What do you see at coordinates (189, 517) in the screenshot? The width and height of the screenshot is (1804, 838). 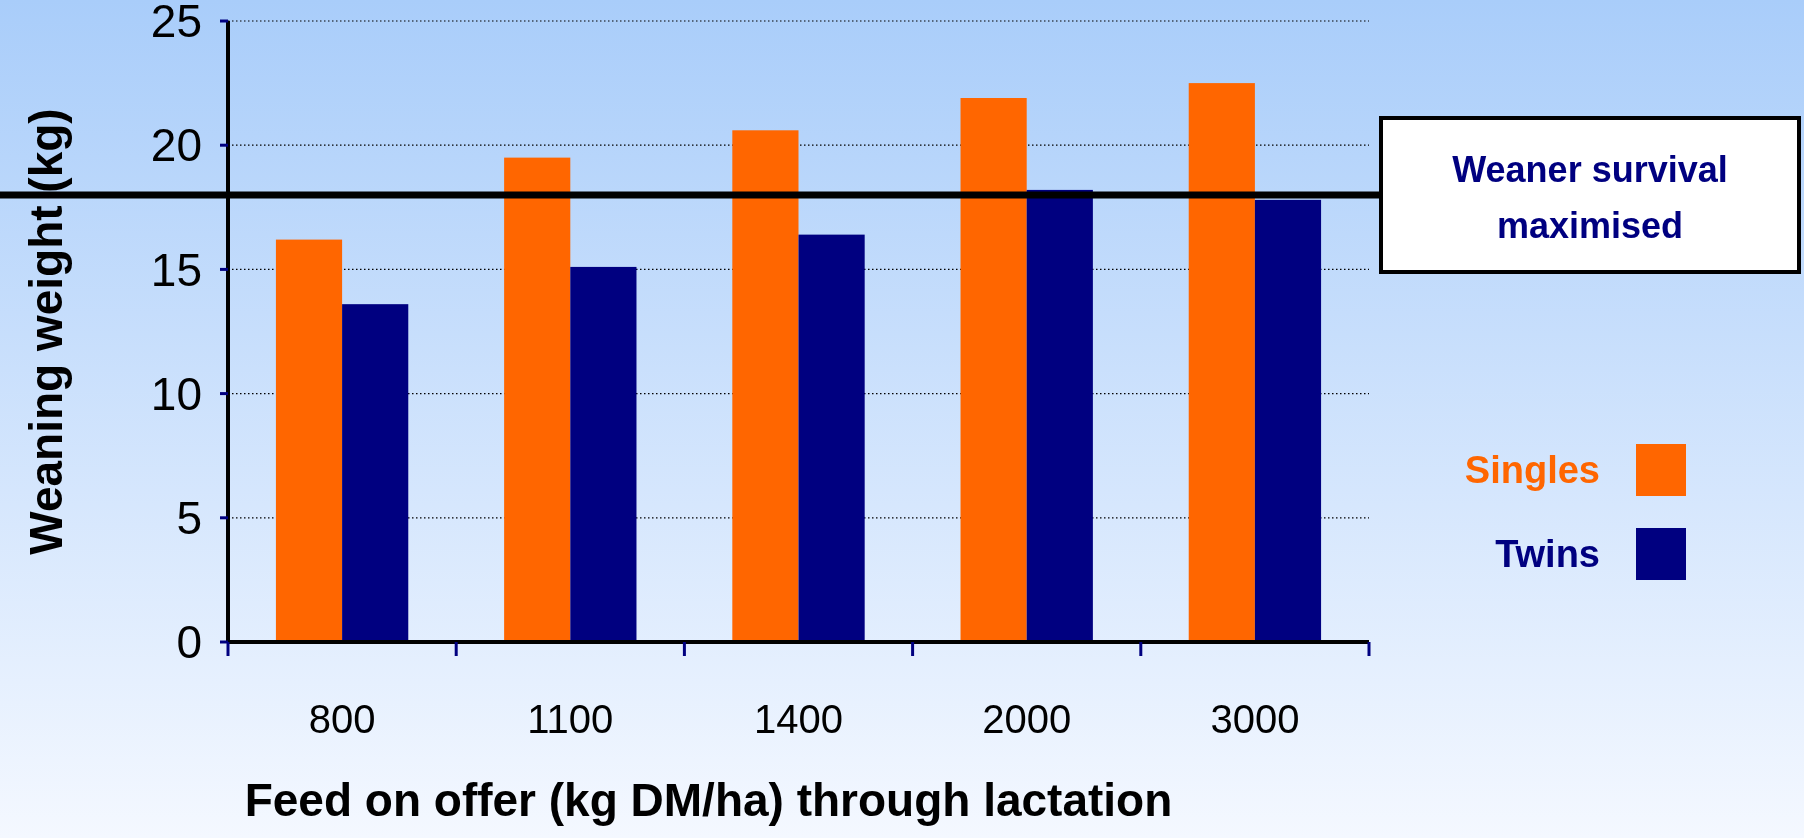 I see `y-tick-label: 5` at bounding box center [189, 517].